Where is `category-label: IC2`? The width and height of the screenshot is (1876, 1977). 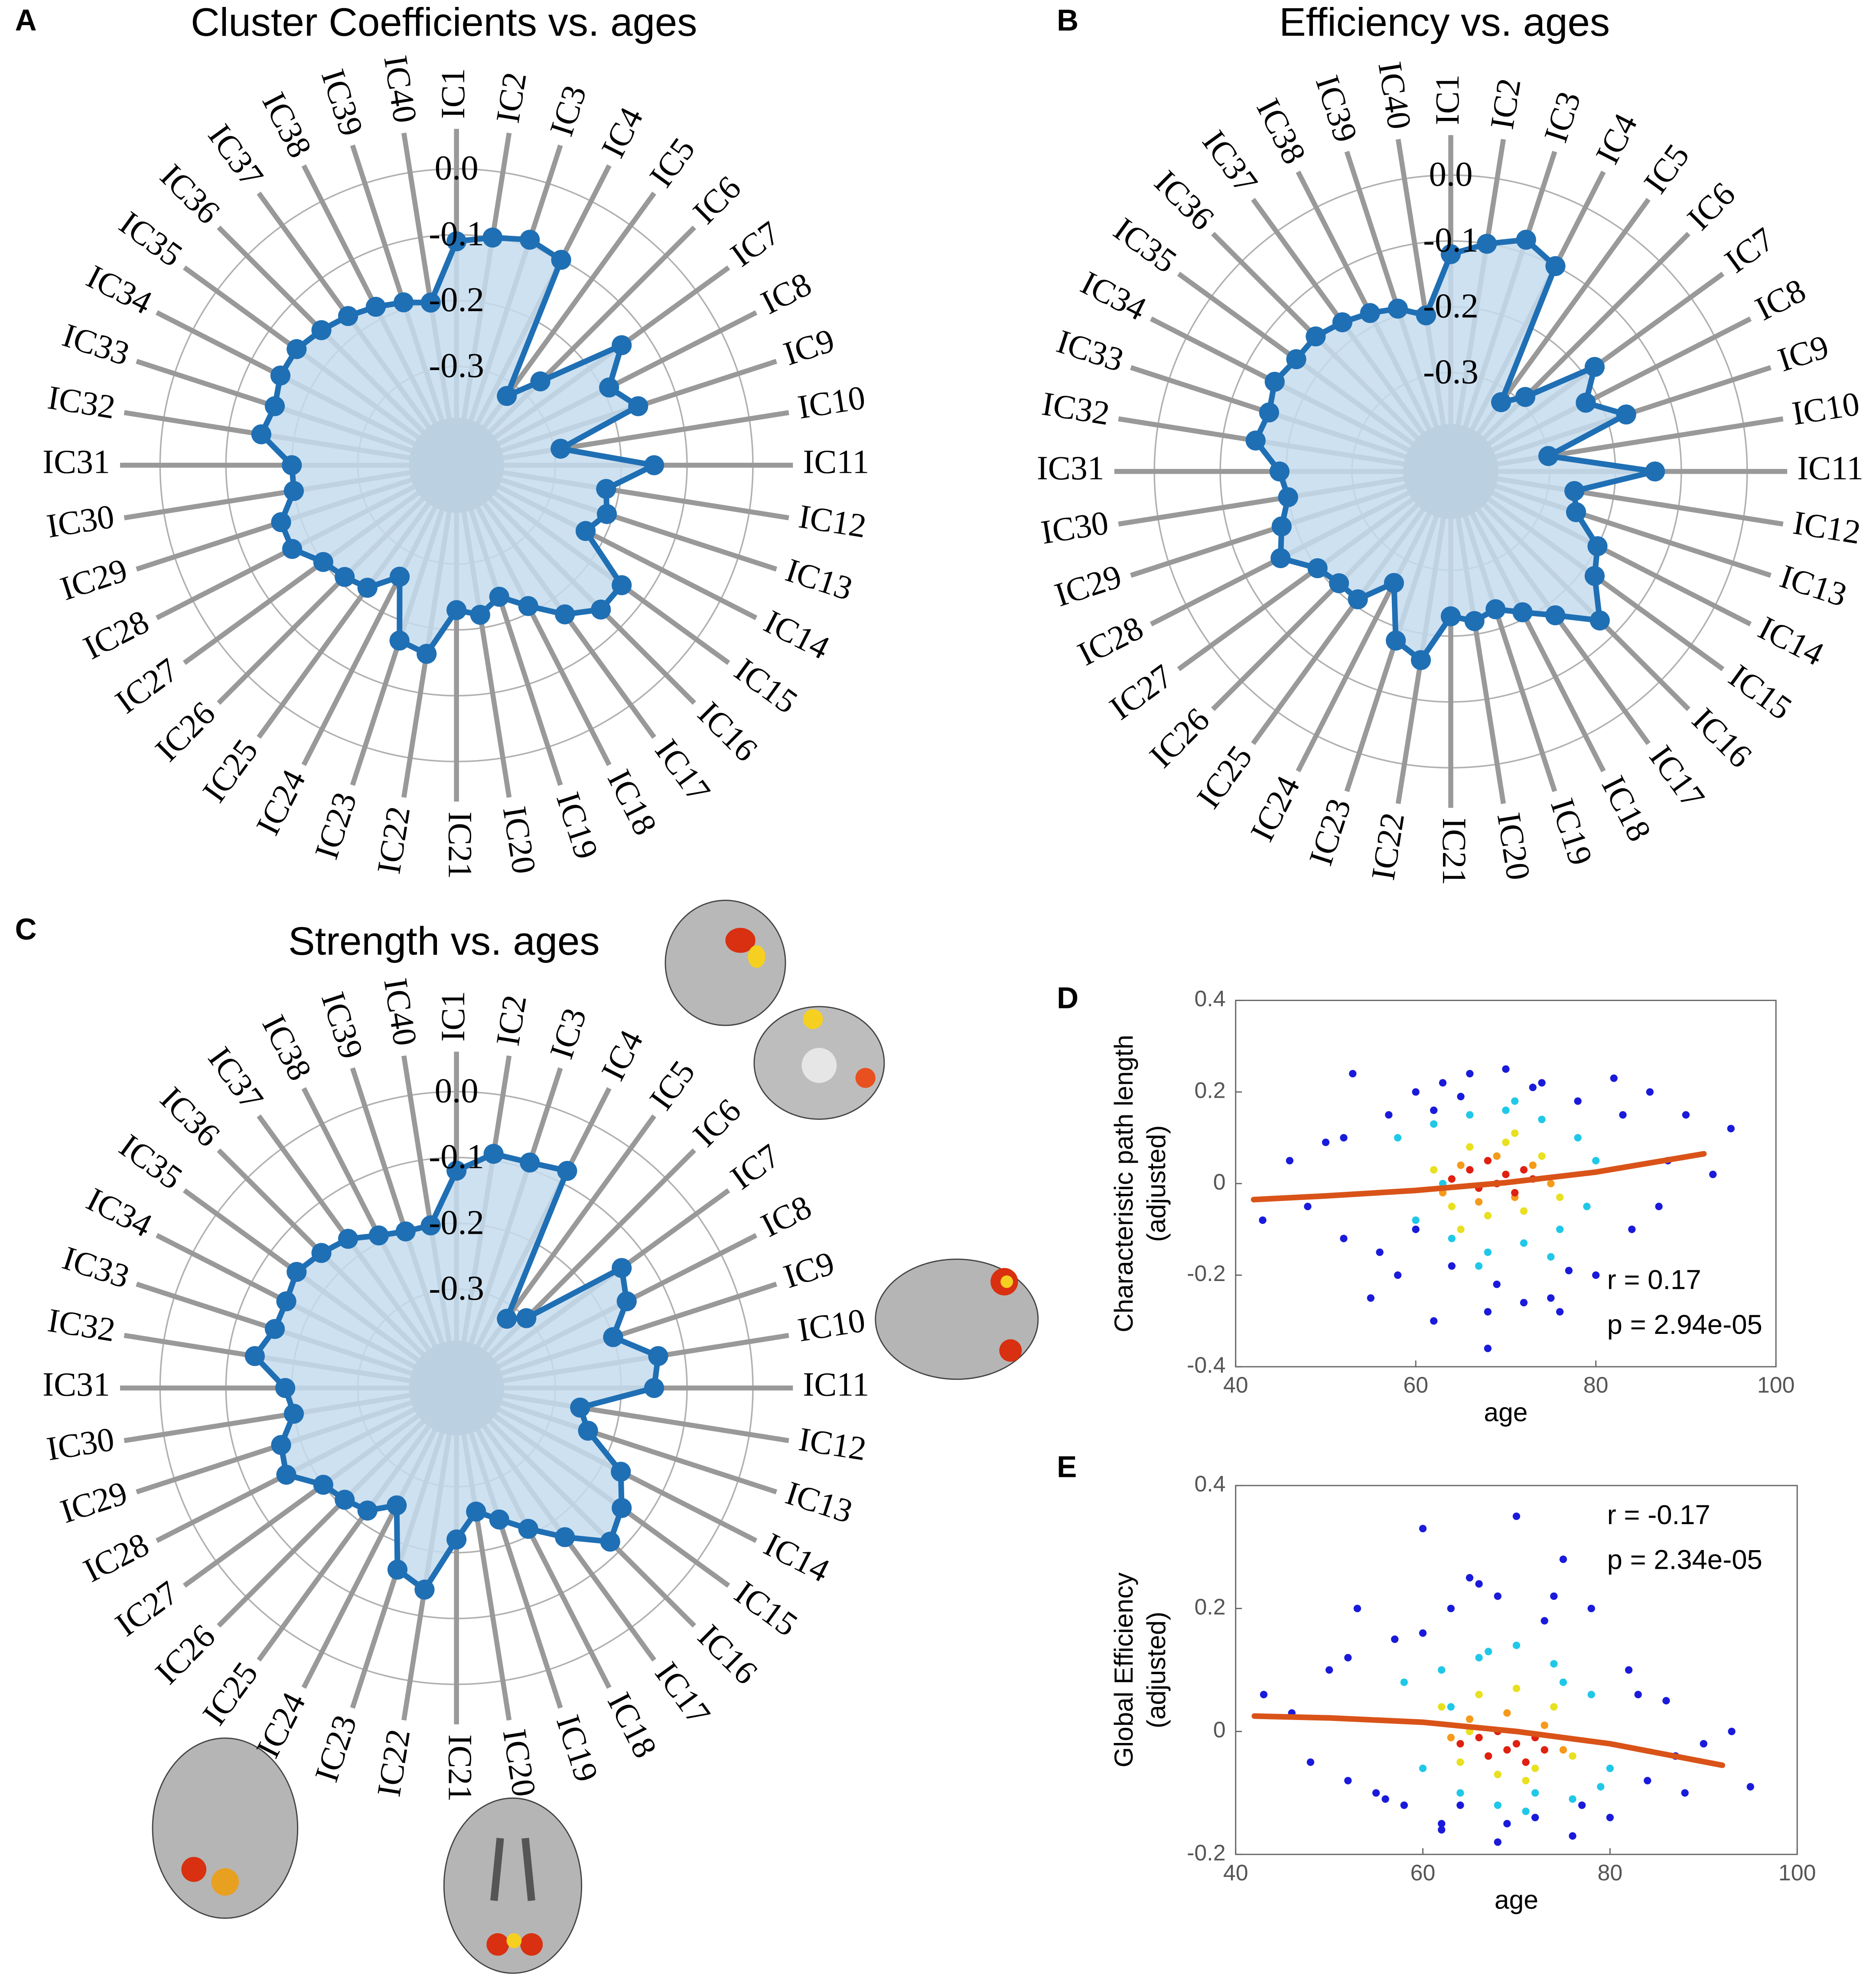 category-label: IC2 is located at coordinates (1505, 104).